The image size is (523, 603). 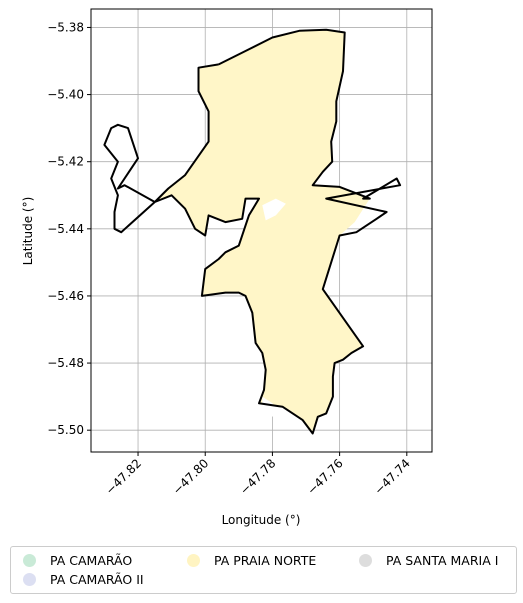 What do you see at coordinates (190, 476) in the screenshot?
I see `x-tick-label: −47.80` at bounding box center [190, 476].